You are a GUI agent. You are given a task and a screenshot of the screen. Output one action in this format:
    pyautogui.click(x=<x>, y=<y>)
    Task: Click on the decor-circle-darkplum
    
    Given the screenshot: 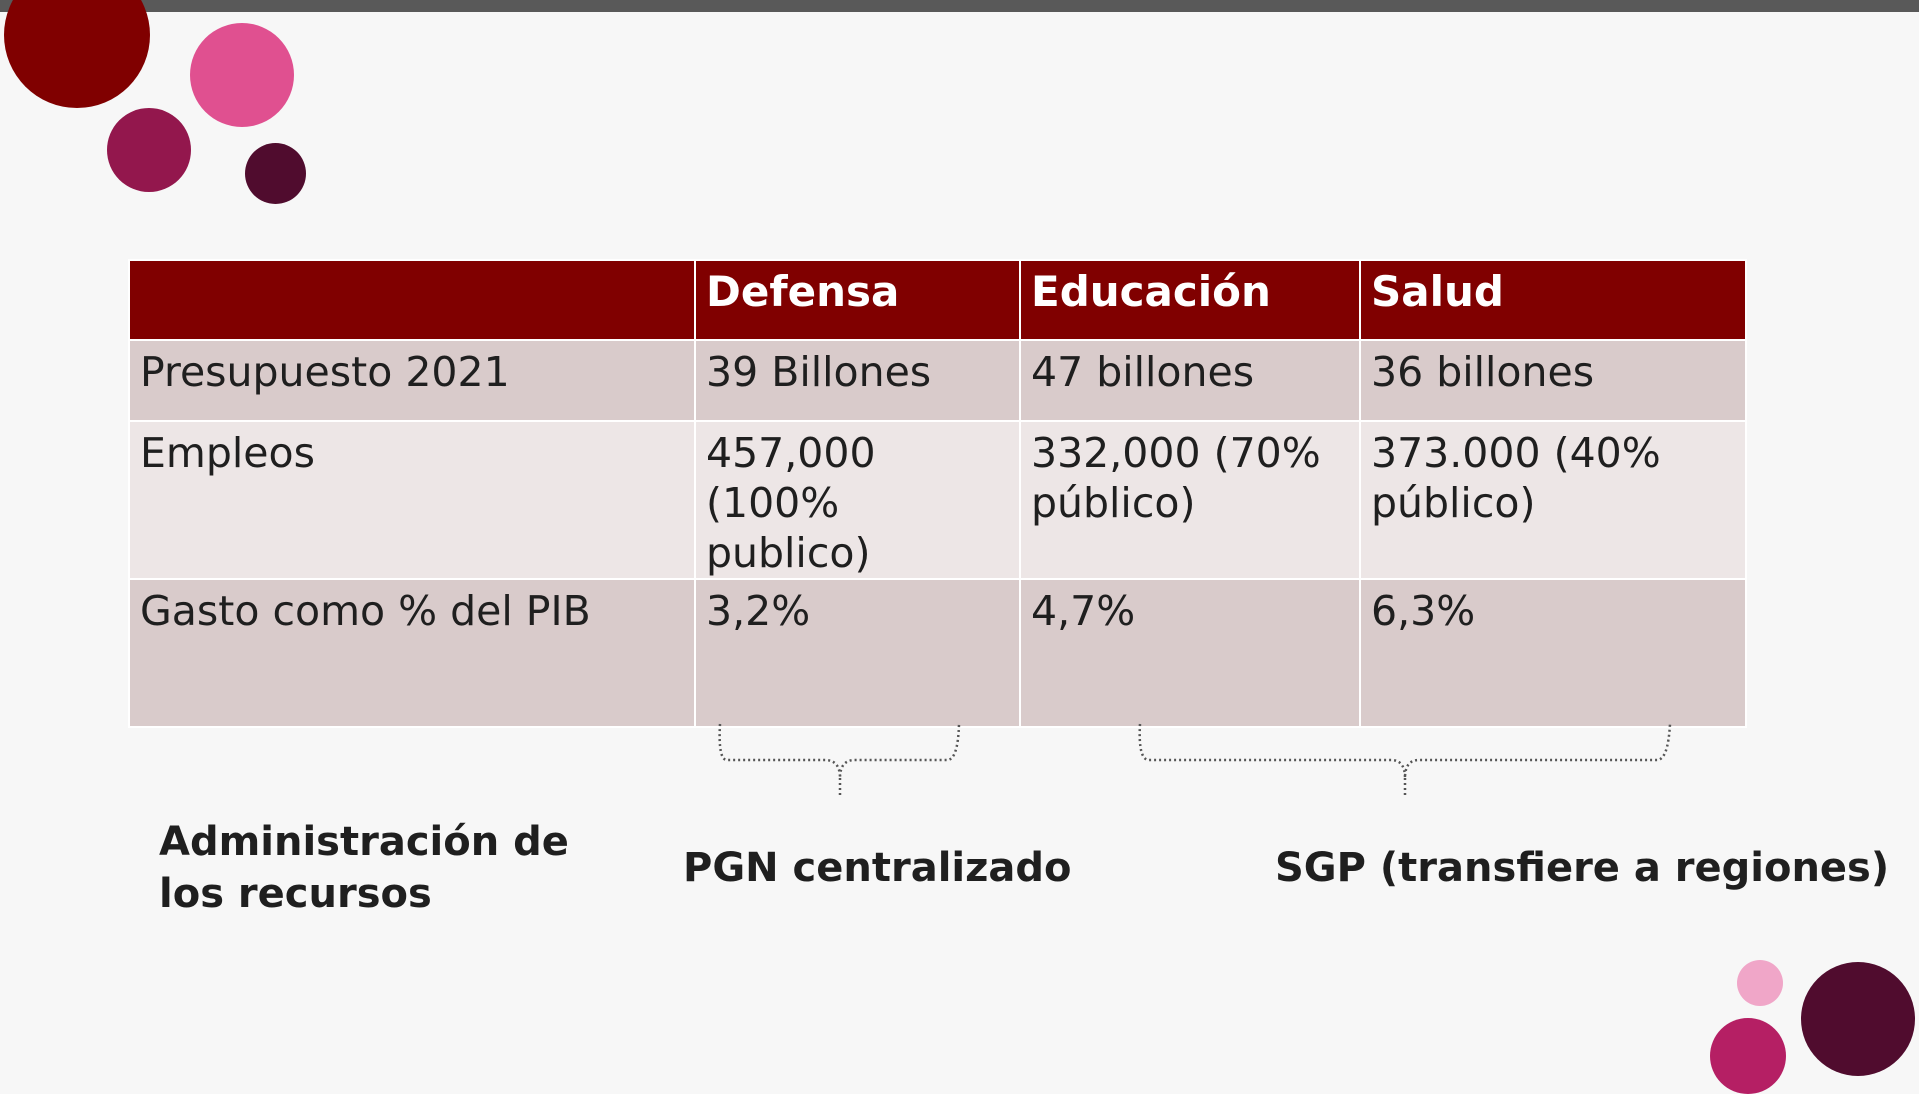 What is the action you would take?
    pyautogui.click(x=1858, y=1019)
    